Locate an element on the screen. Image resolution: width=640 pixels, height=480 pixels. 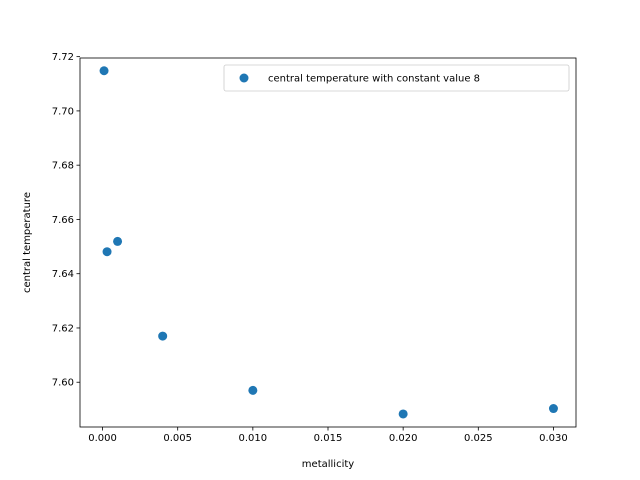
y-tick-label: 7.60 is located at coordinates (63, 383).